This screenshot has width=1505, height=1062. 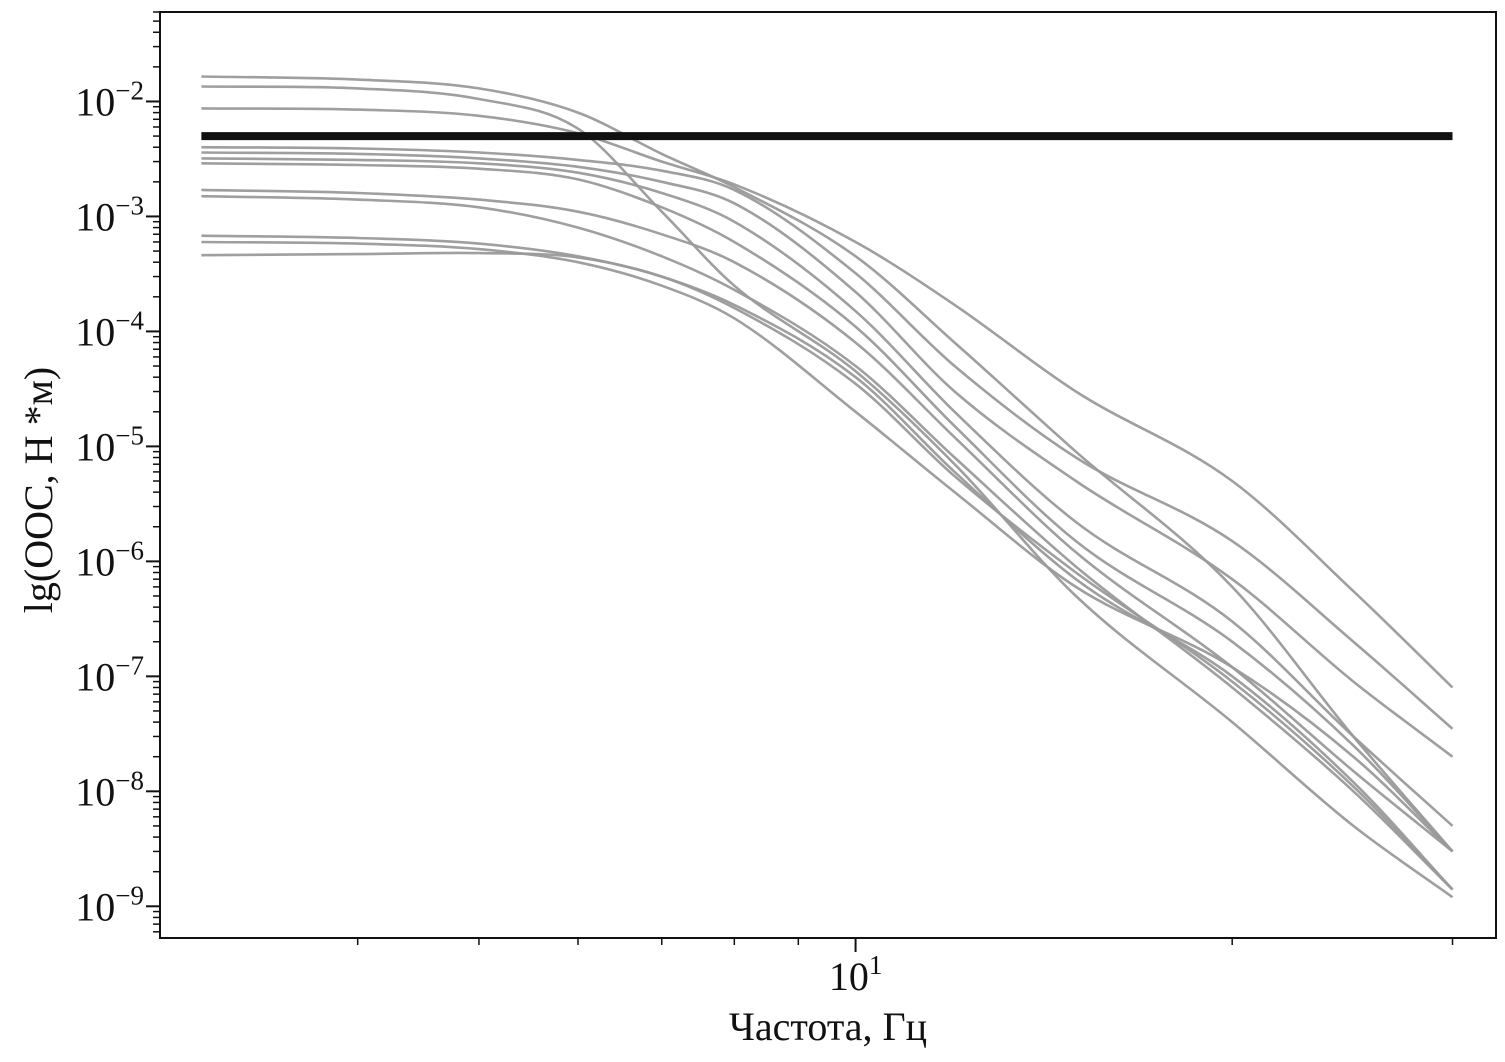 I want to click on x-axis-title: Частота, Гц, so click(x=828, y=1026).